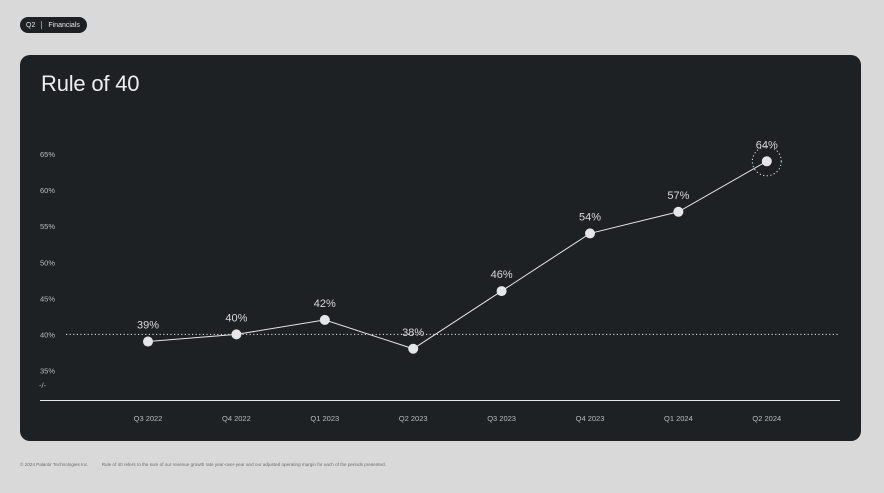  Describe the element at coordinates (90, 83) in the screenshot. I see `chart-title: Rule of 40` at that location.